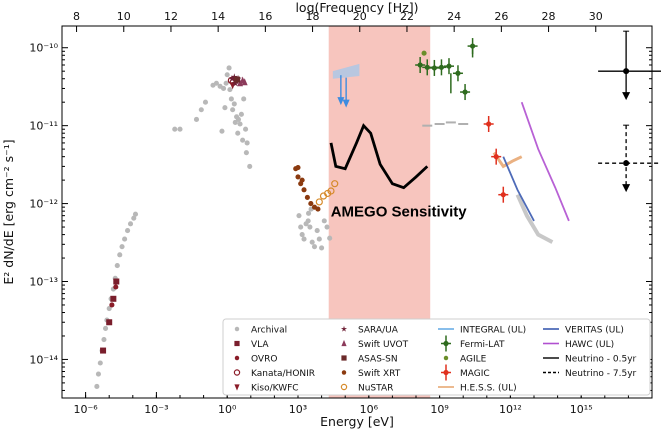 This screenshot has width=661, height=432. Describe the element at coordinates (594, 331) in the screenshot. I see `legend-label: VERITAS (UL)` at that location.